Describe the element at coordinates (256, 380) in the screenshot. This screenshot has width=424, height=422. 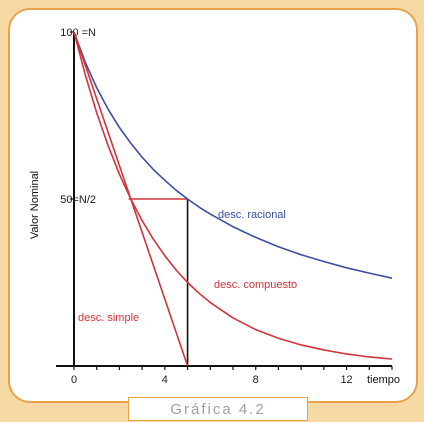
I see `x-tick-label: 8` at that location.